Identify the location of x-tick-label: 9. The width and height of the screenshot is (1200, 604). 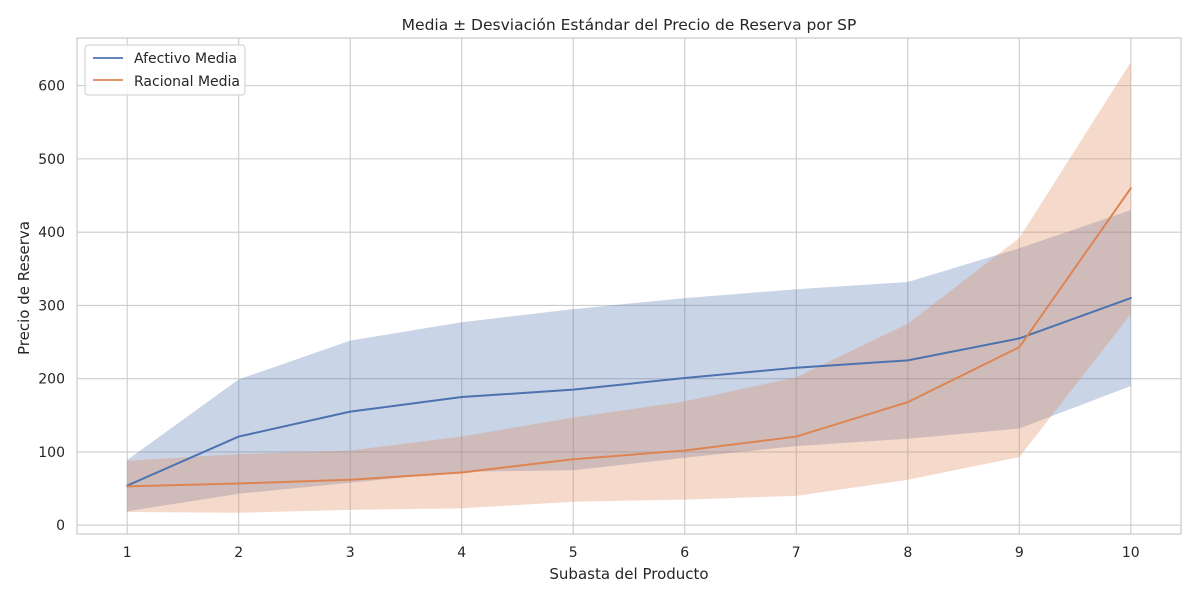
(1019, 553).